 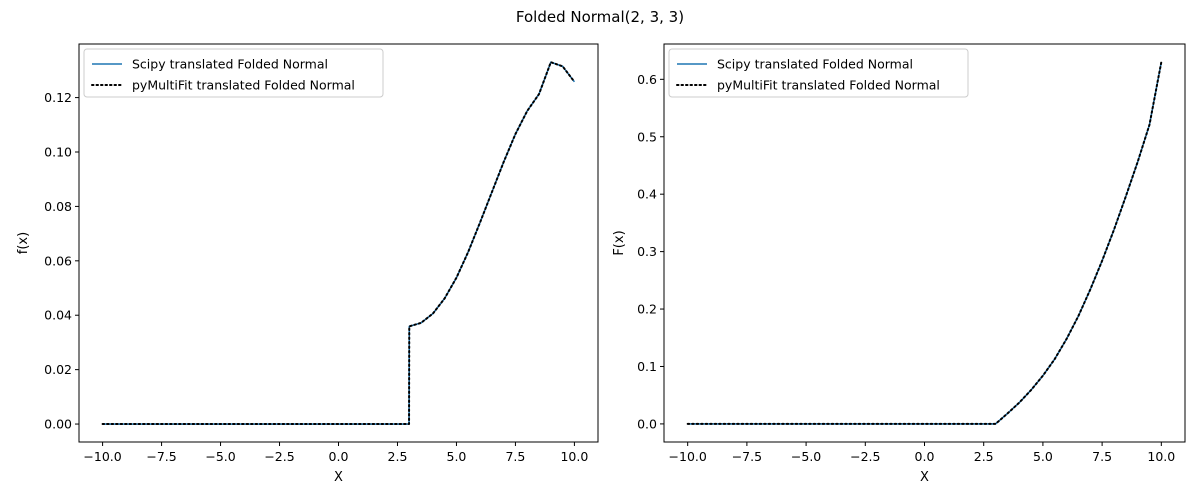 What do you see at coordinates (647, 366) in the screenshot?
I see `y-tick-label: 0.1` at bounding box center [647, 366].